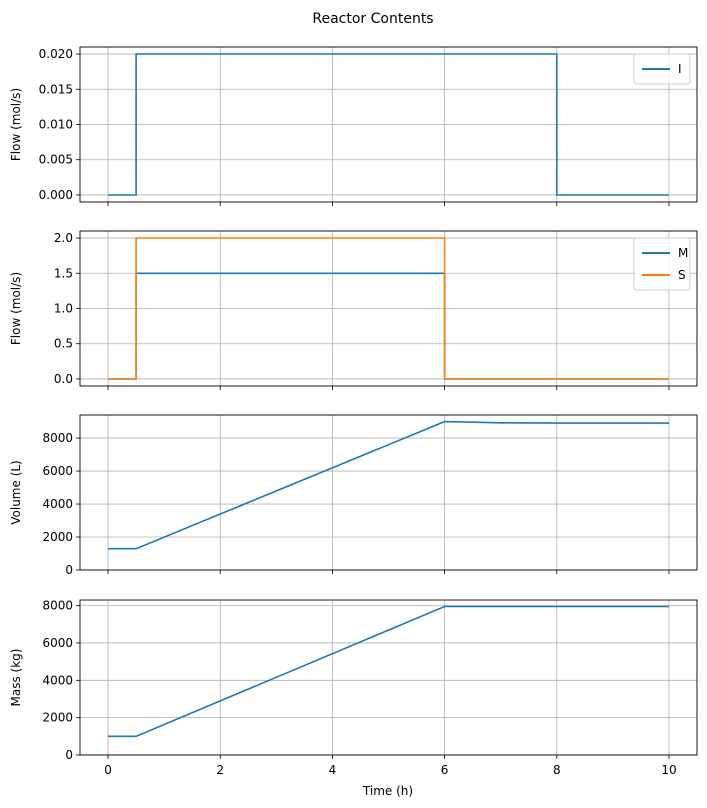 Image resolution: width=707 pixels, height=808 pixels. What do you see at coordinates (388, 485) in the screenshot?
I see `series-volume` at bounding box center [388, 485].